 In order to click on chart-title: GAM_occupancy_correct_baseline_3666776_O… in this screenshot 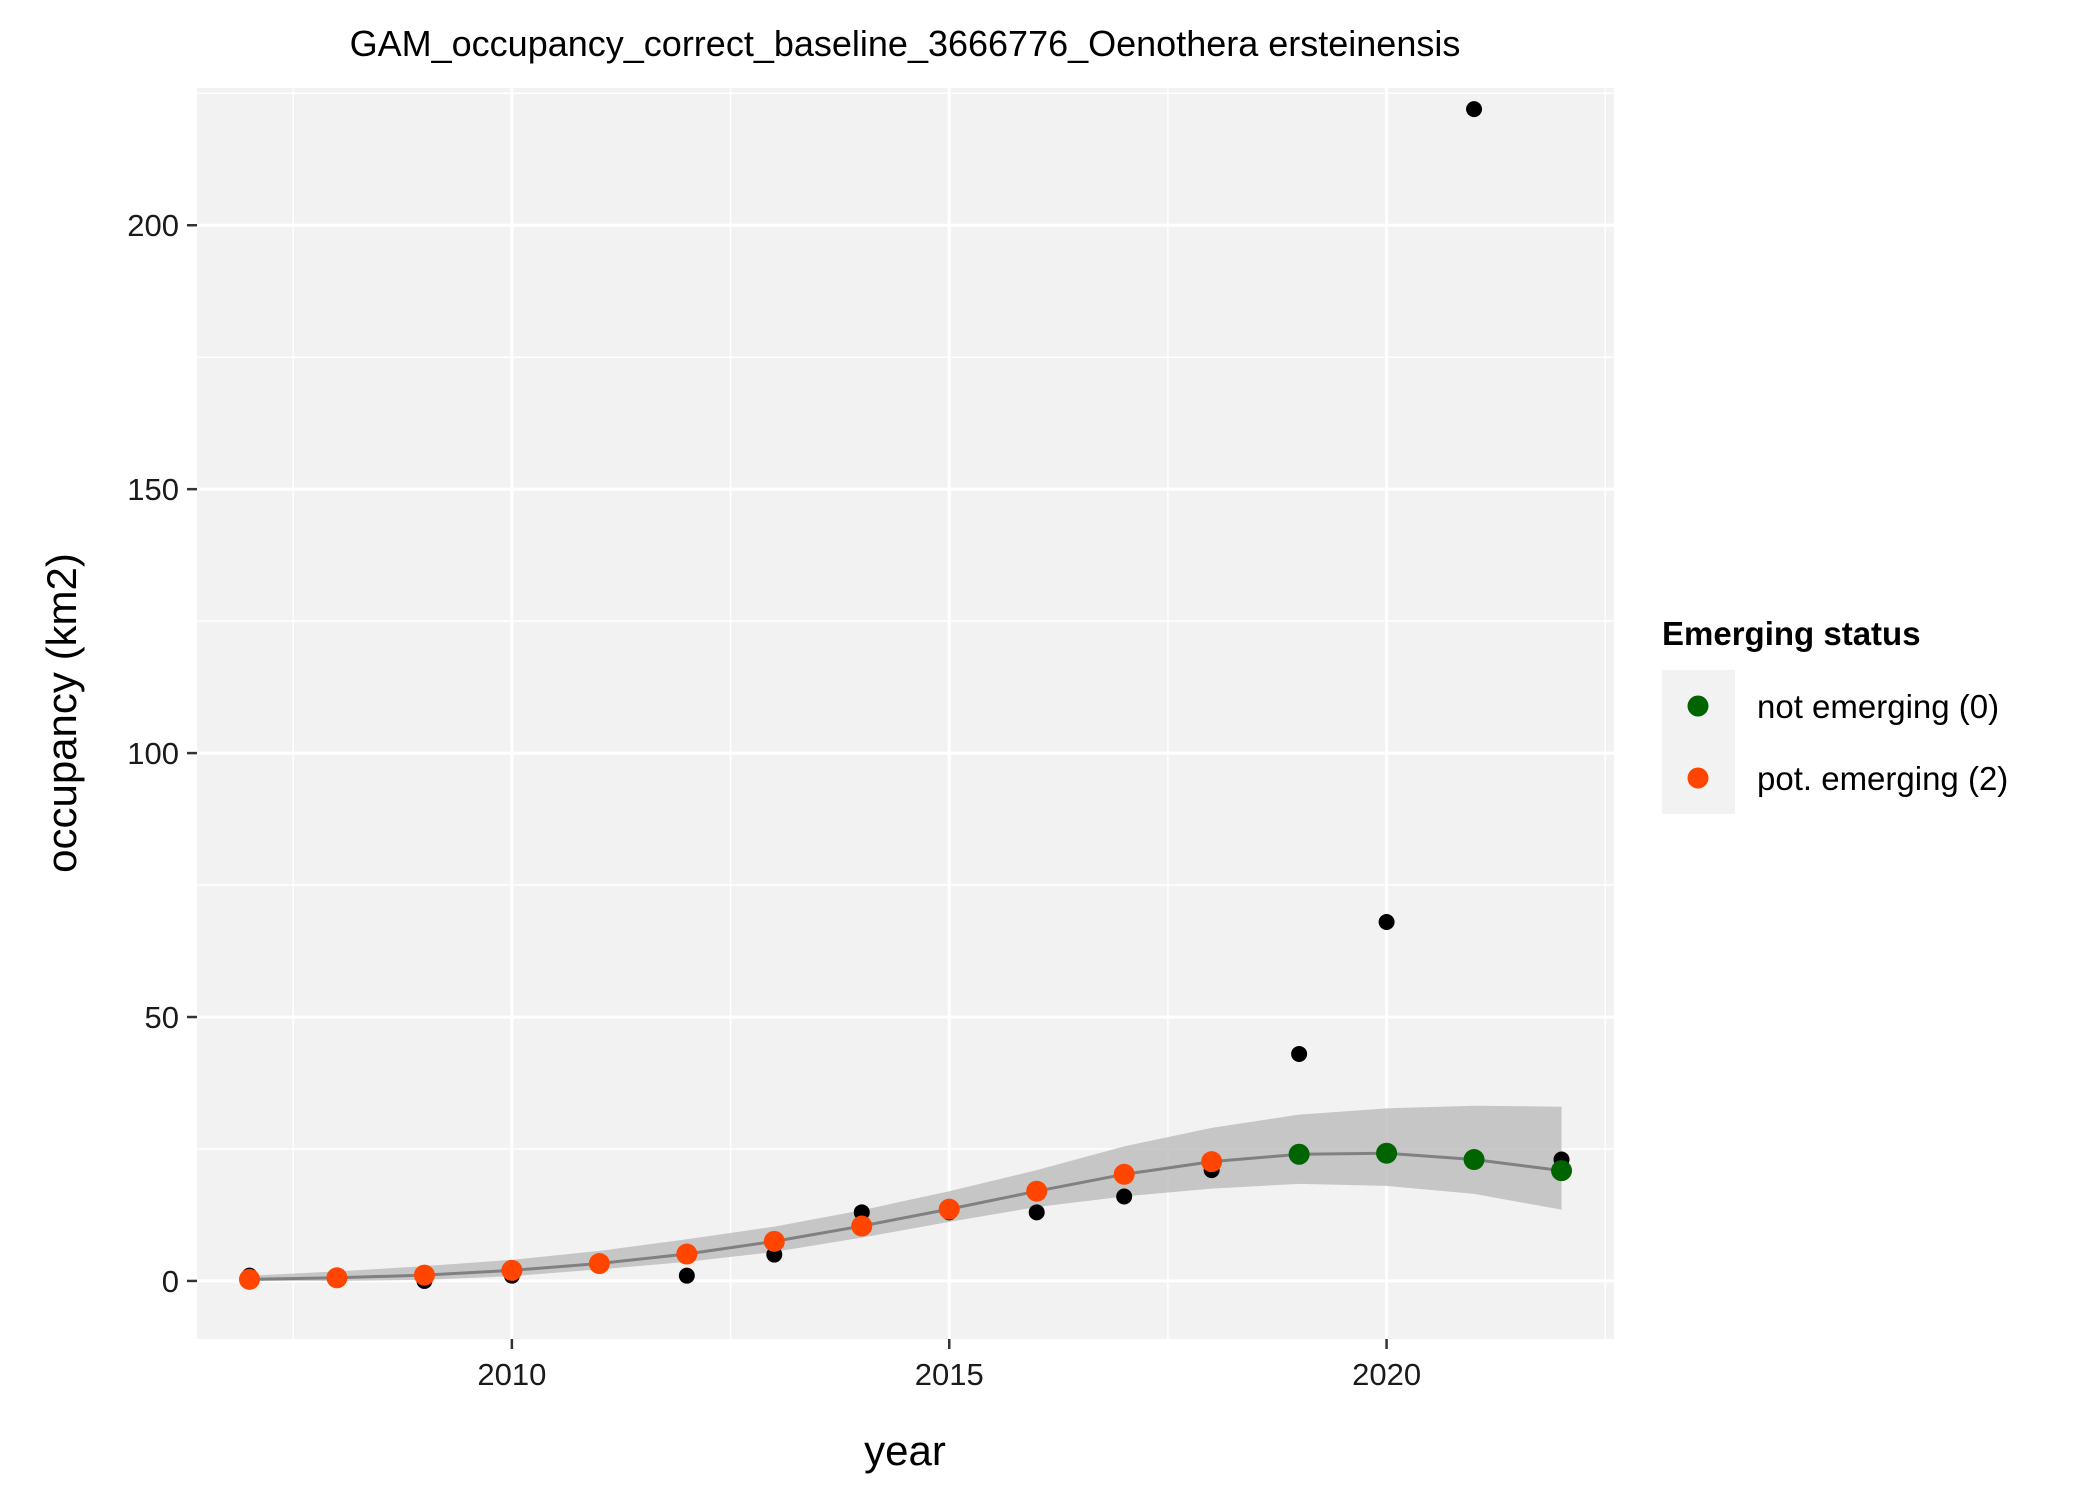, I will do `click(905, 43)`.